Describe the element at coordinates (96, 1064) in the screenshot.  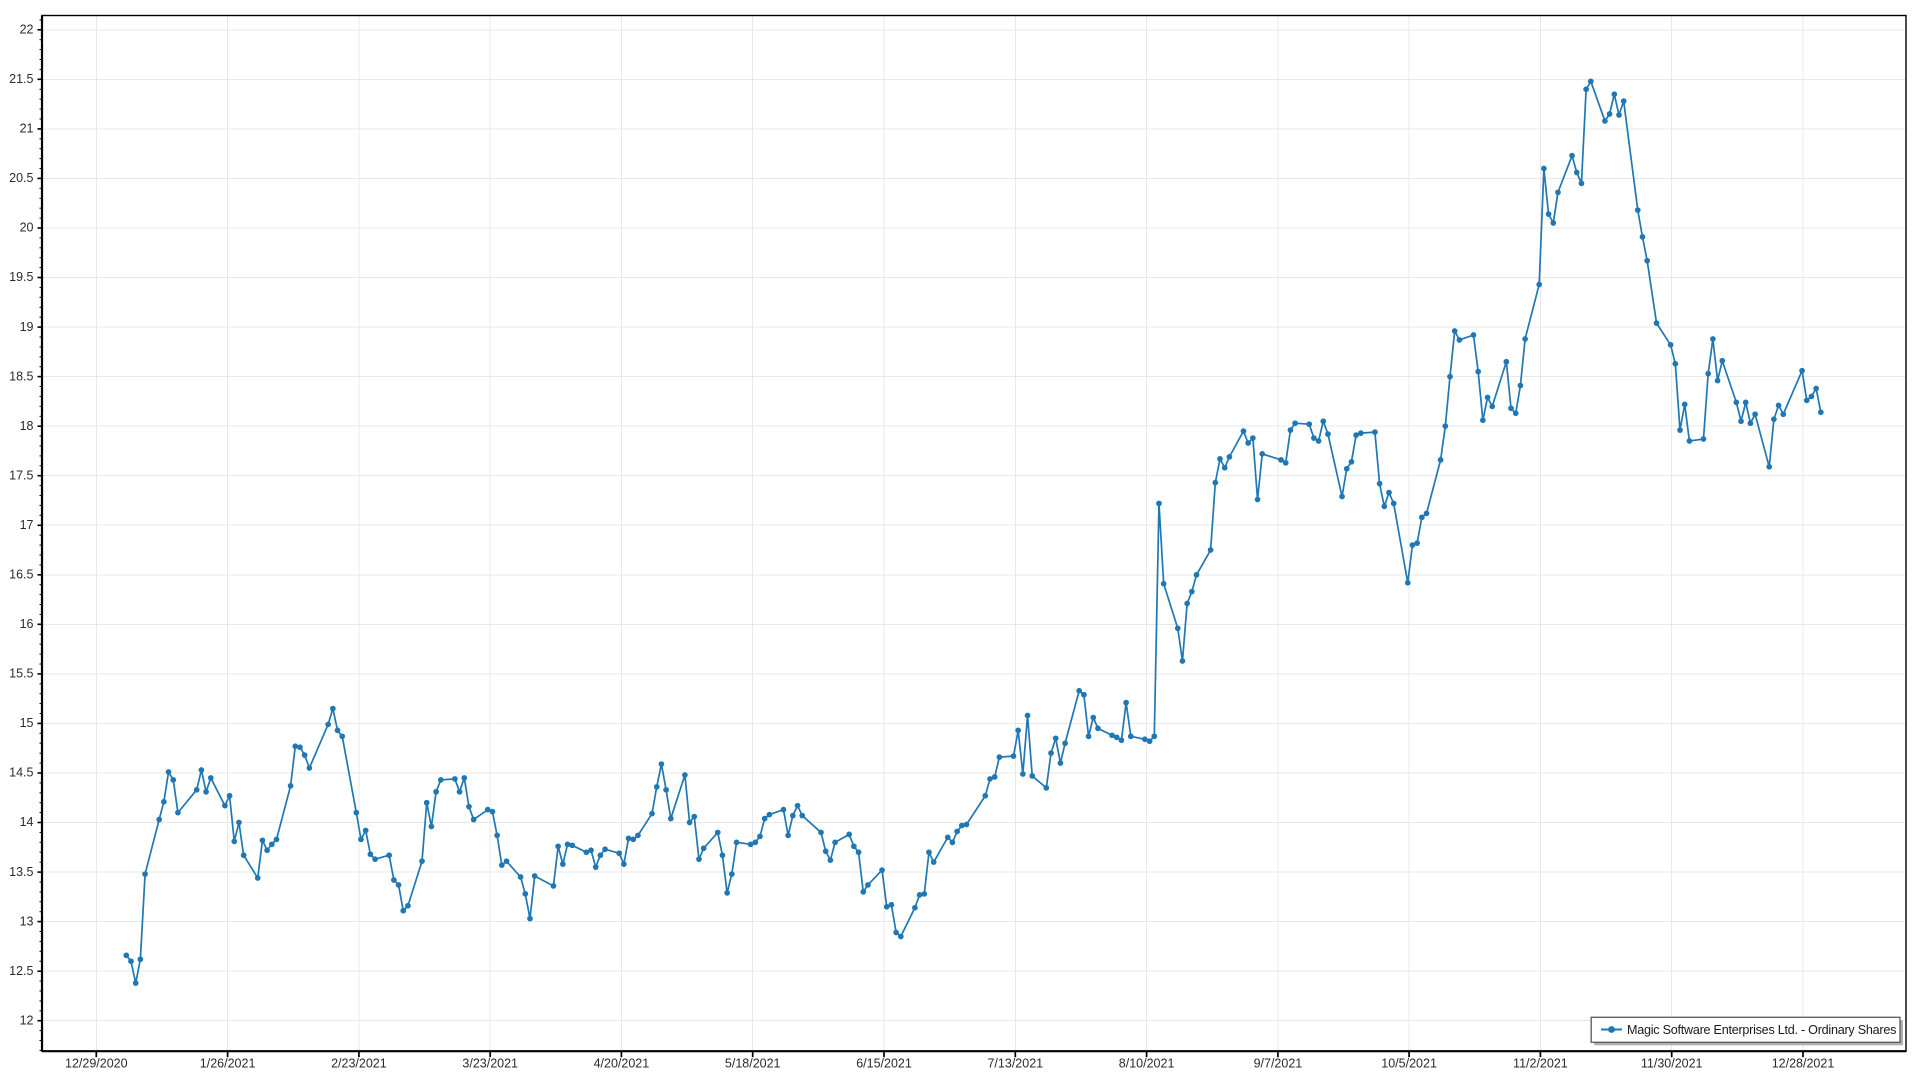
I see `svg-text: 12/29/2020` at that location.